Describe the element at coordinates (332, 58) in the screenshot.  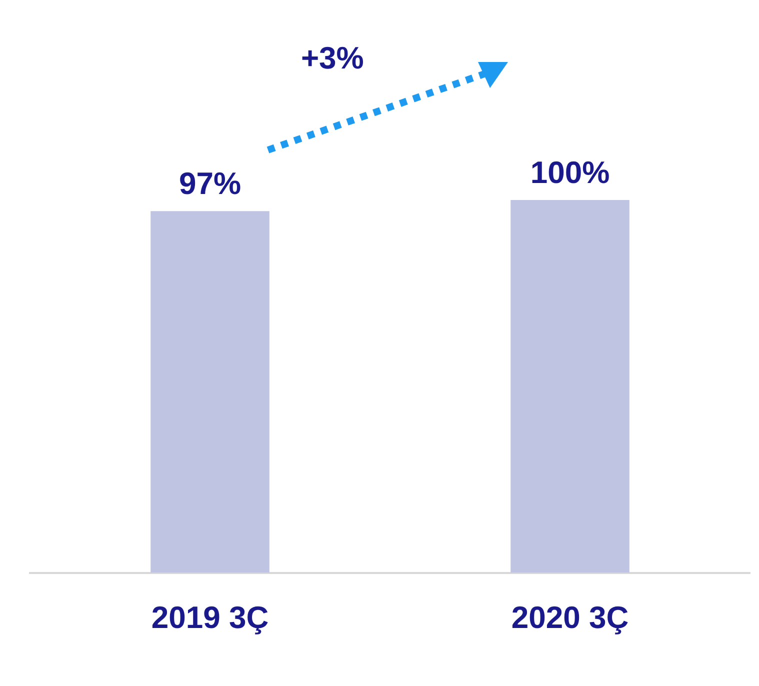
I see `text: +3%` at that location.